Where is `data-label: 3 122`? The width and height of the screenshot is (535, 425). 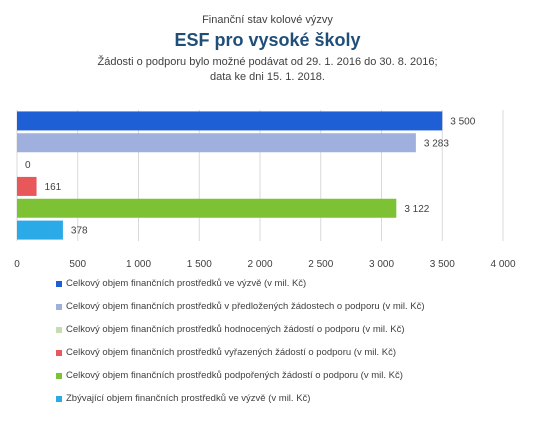
data-label: 3 122 is located at coordinates (416, 209).